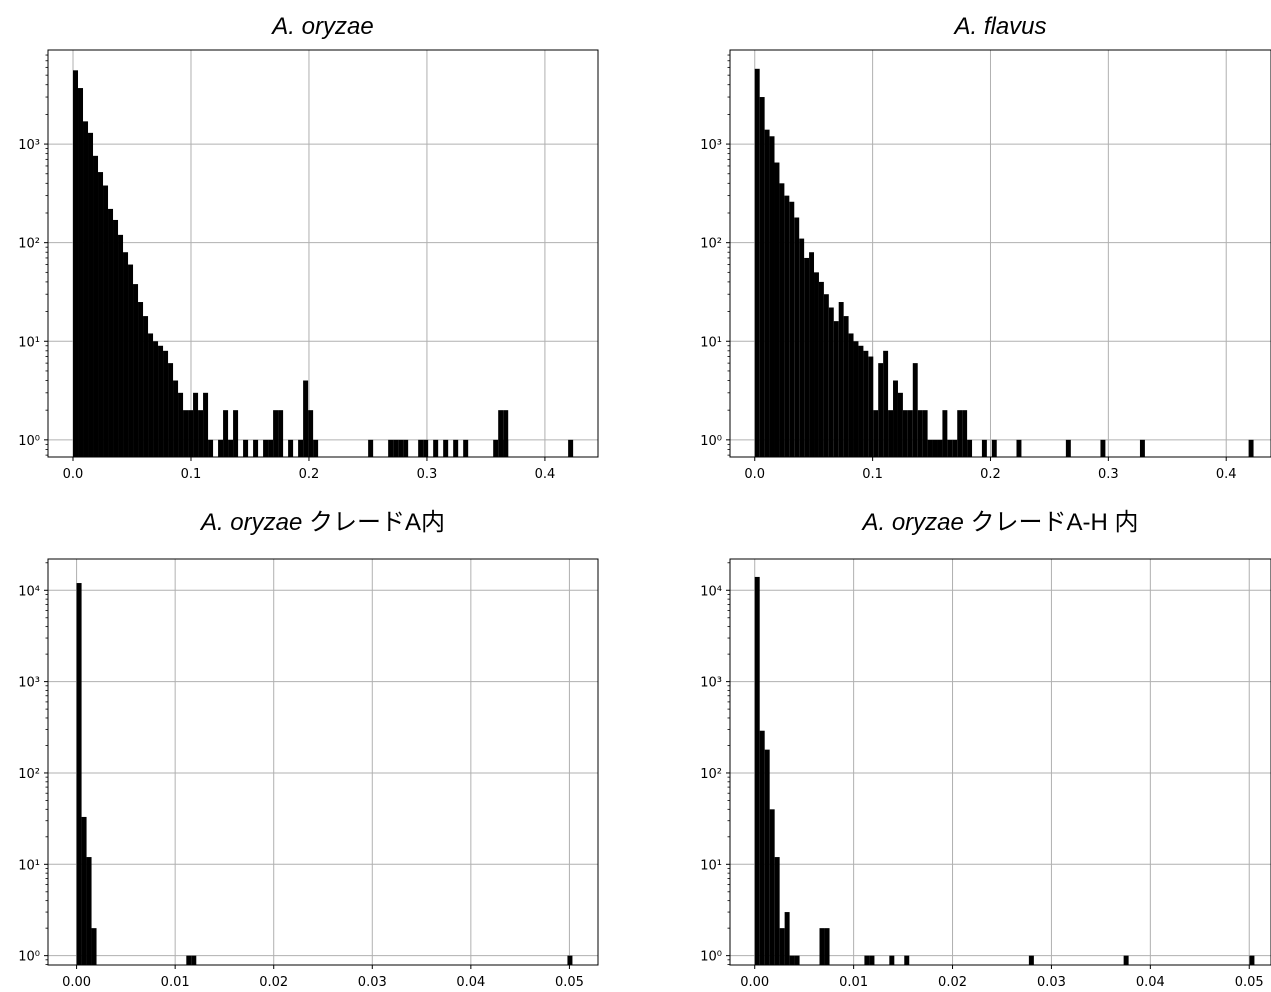  Describe the element at coordinates (322, 522) in the screenshot. I see `chart-title-3: A. oryzae クレードA内` at that location.